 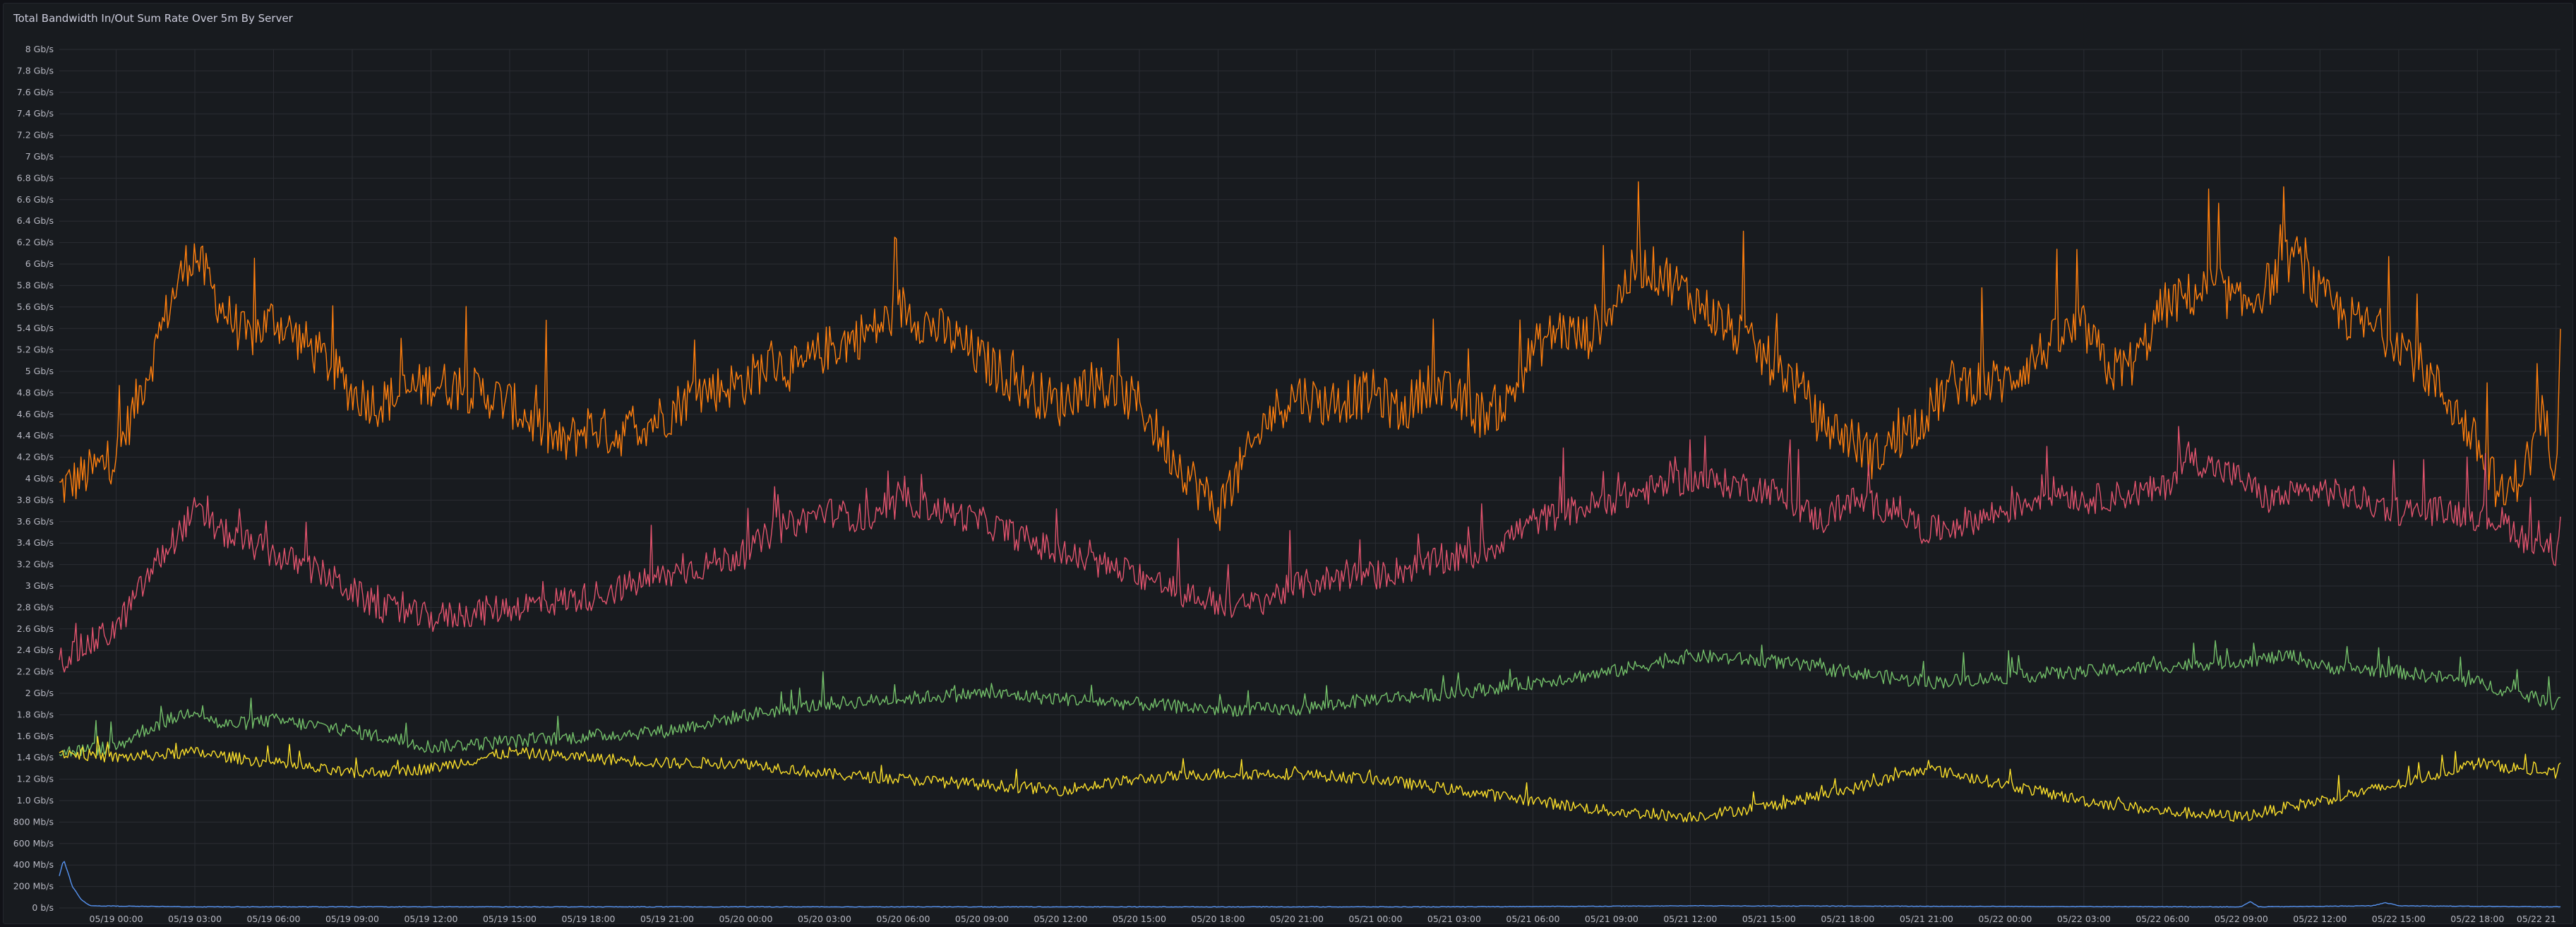 What do you see at coordinates (35, 392) in the screenshot?
I see `y-tick-label: 4.8 Gb/s` at bounding box center [35, 392].